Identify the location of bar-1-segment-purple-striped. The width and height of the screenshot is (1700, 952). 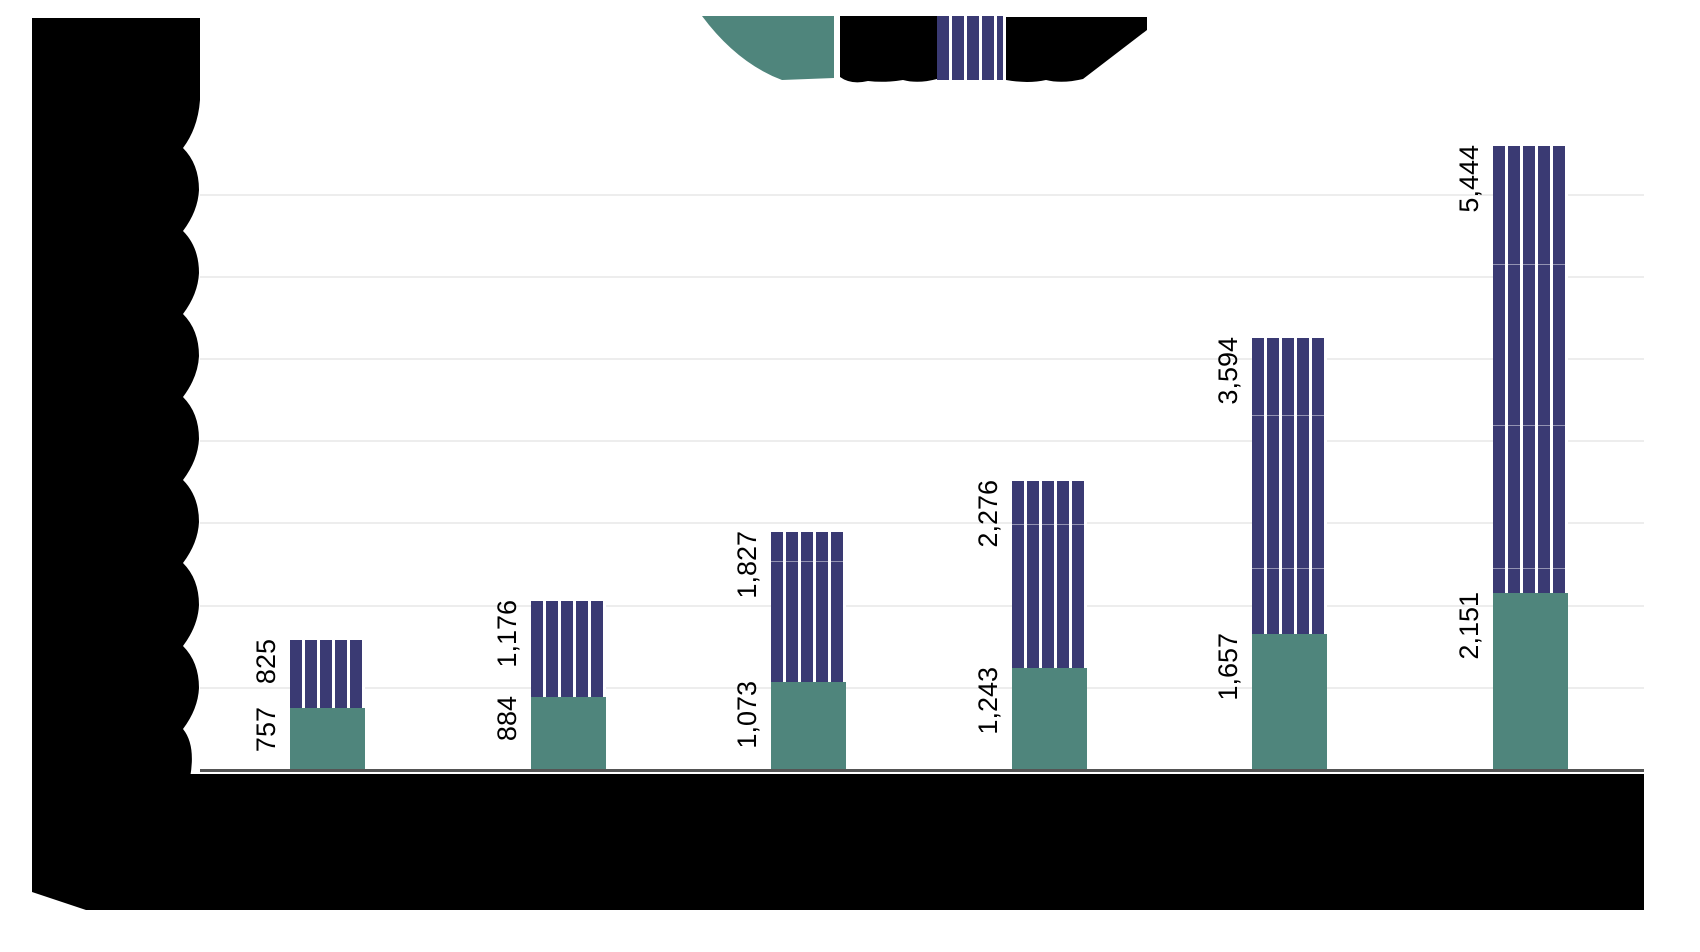
(568, 649).